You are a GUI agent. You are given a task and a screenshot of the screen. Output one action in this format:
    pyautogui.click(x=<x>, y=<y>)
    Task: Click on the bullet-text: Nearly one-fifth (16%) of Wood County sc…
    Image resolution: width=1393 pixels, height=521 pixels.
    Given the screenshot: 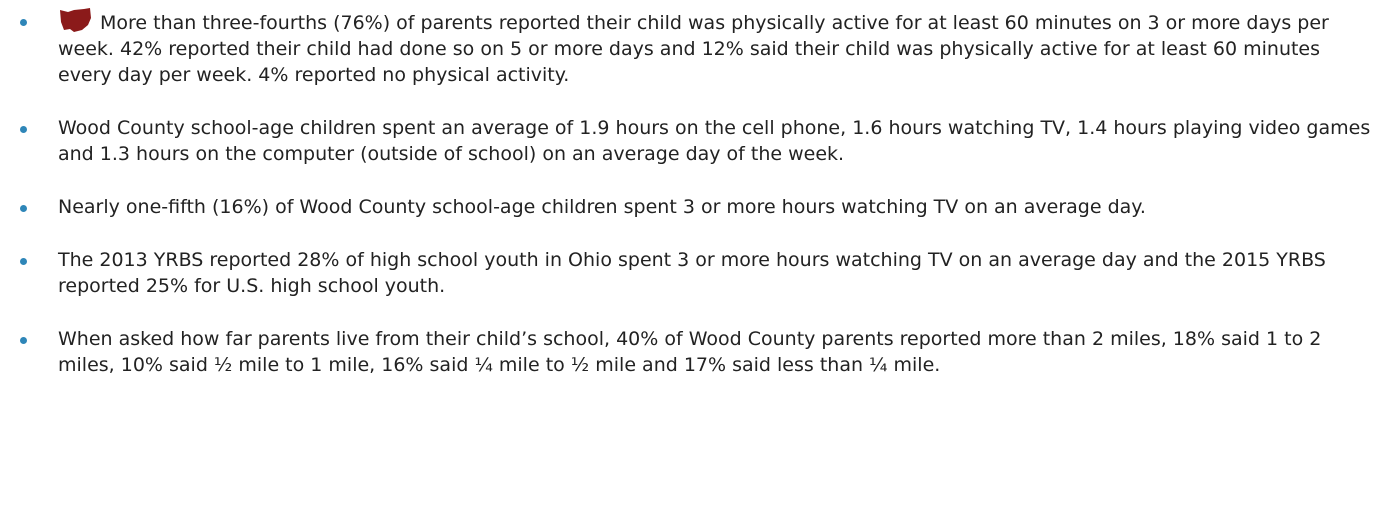 What is the action you would take?
    pyautogui.click(x=602, y=207)
    